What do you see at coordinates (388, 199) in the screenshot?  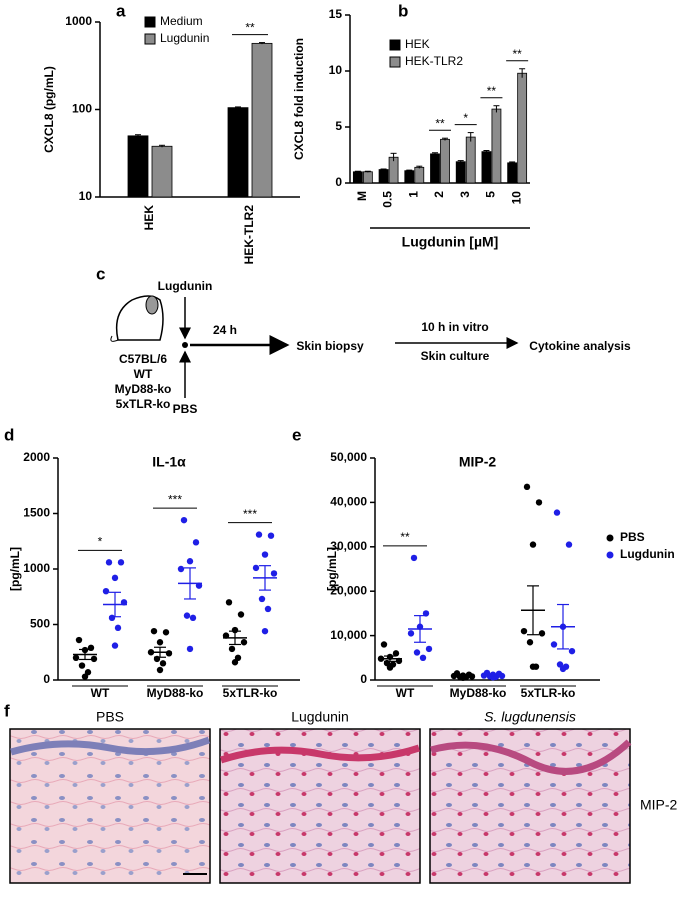 I see `x-tick-label: 0.5` at bounding box center [388, 199].